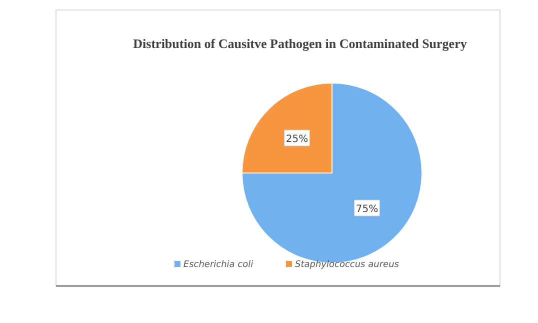 This screenshot has height=323, width=538. I want to click on legend-label: Escherichia coli, so click(218, 265).